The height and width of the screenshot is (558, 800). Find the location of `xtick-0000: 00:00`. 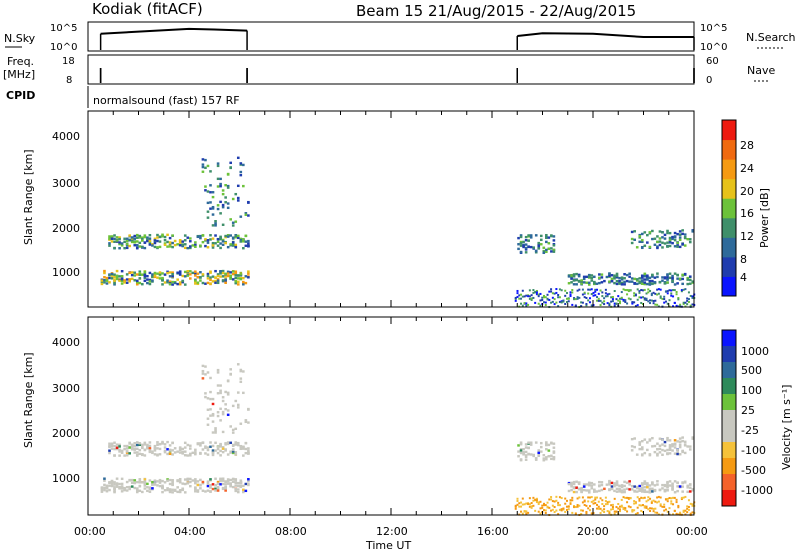

xtick-0000: 00:00 is located at coordinates (90, 531).